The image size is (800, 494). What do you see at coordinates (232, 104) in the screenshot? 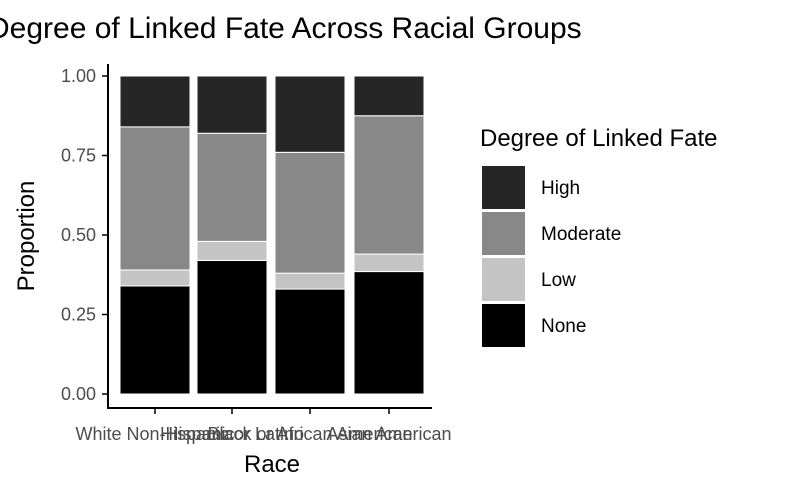
I see `bar-hispanic-or-latino-high` at bounding box center [232, 104].